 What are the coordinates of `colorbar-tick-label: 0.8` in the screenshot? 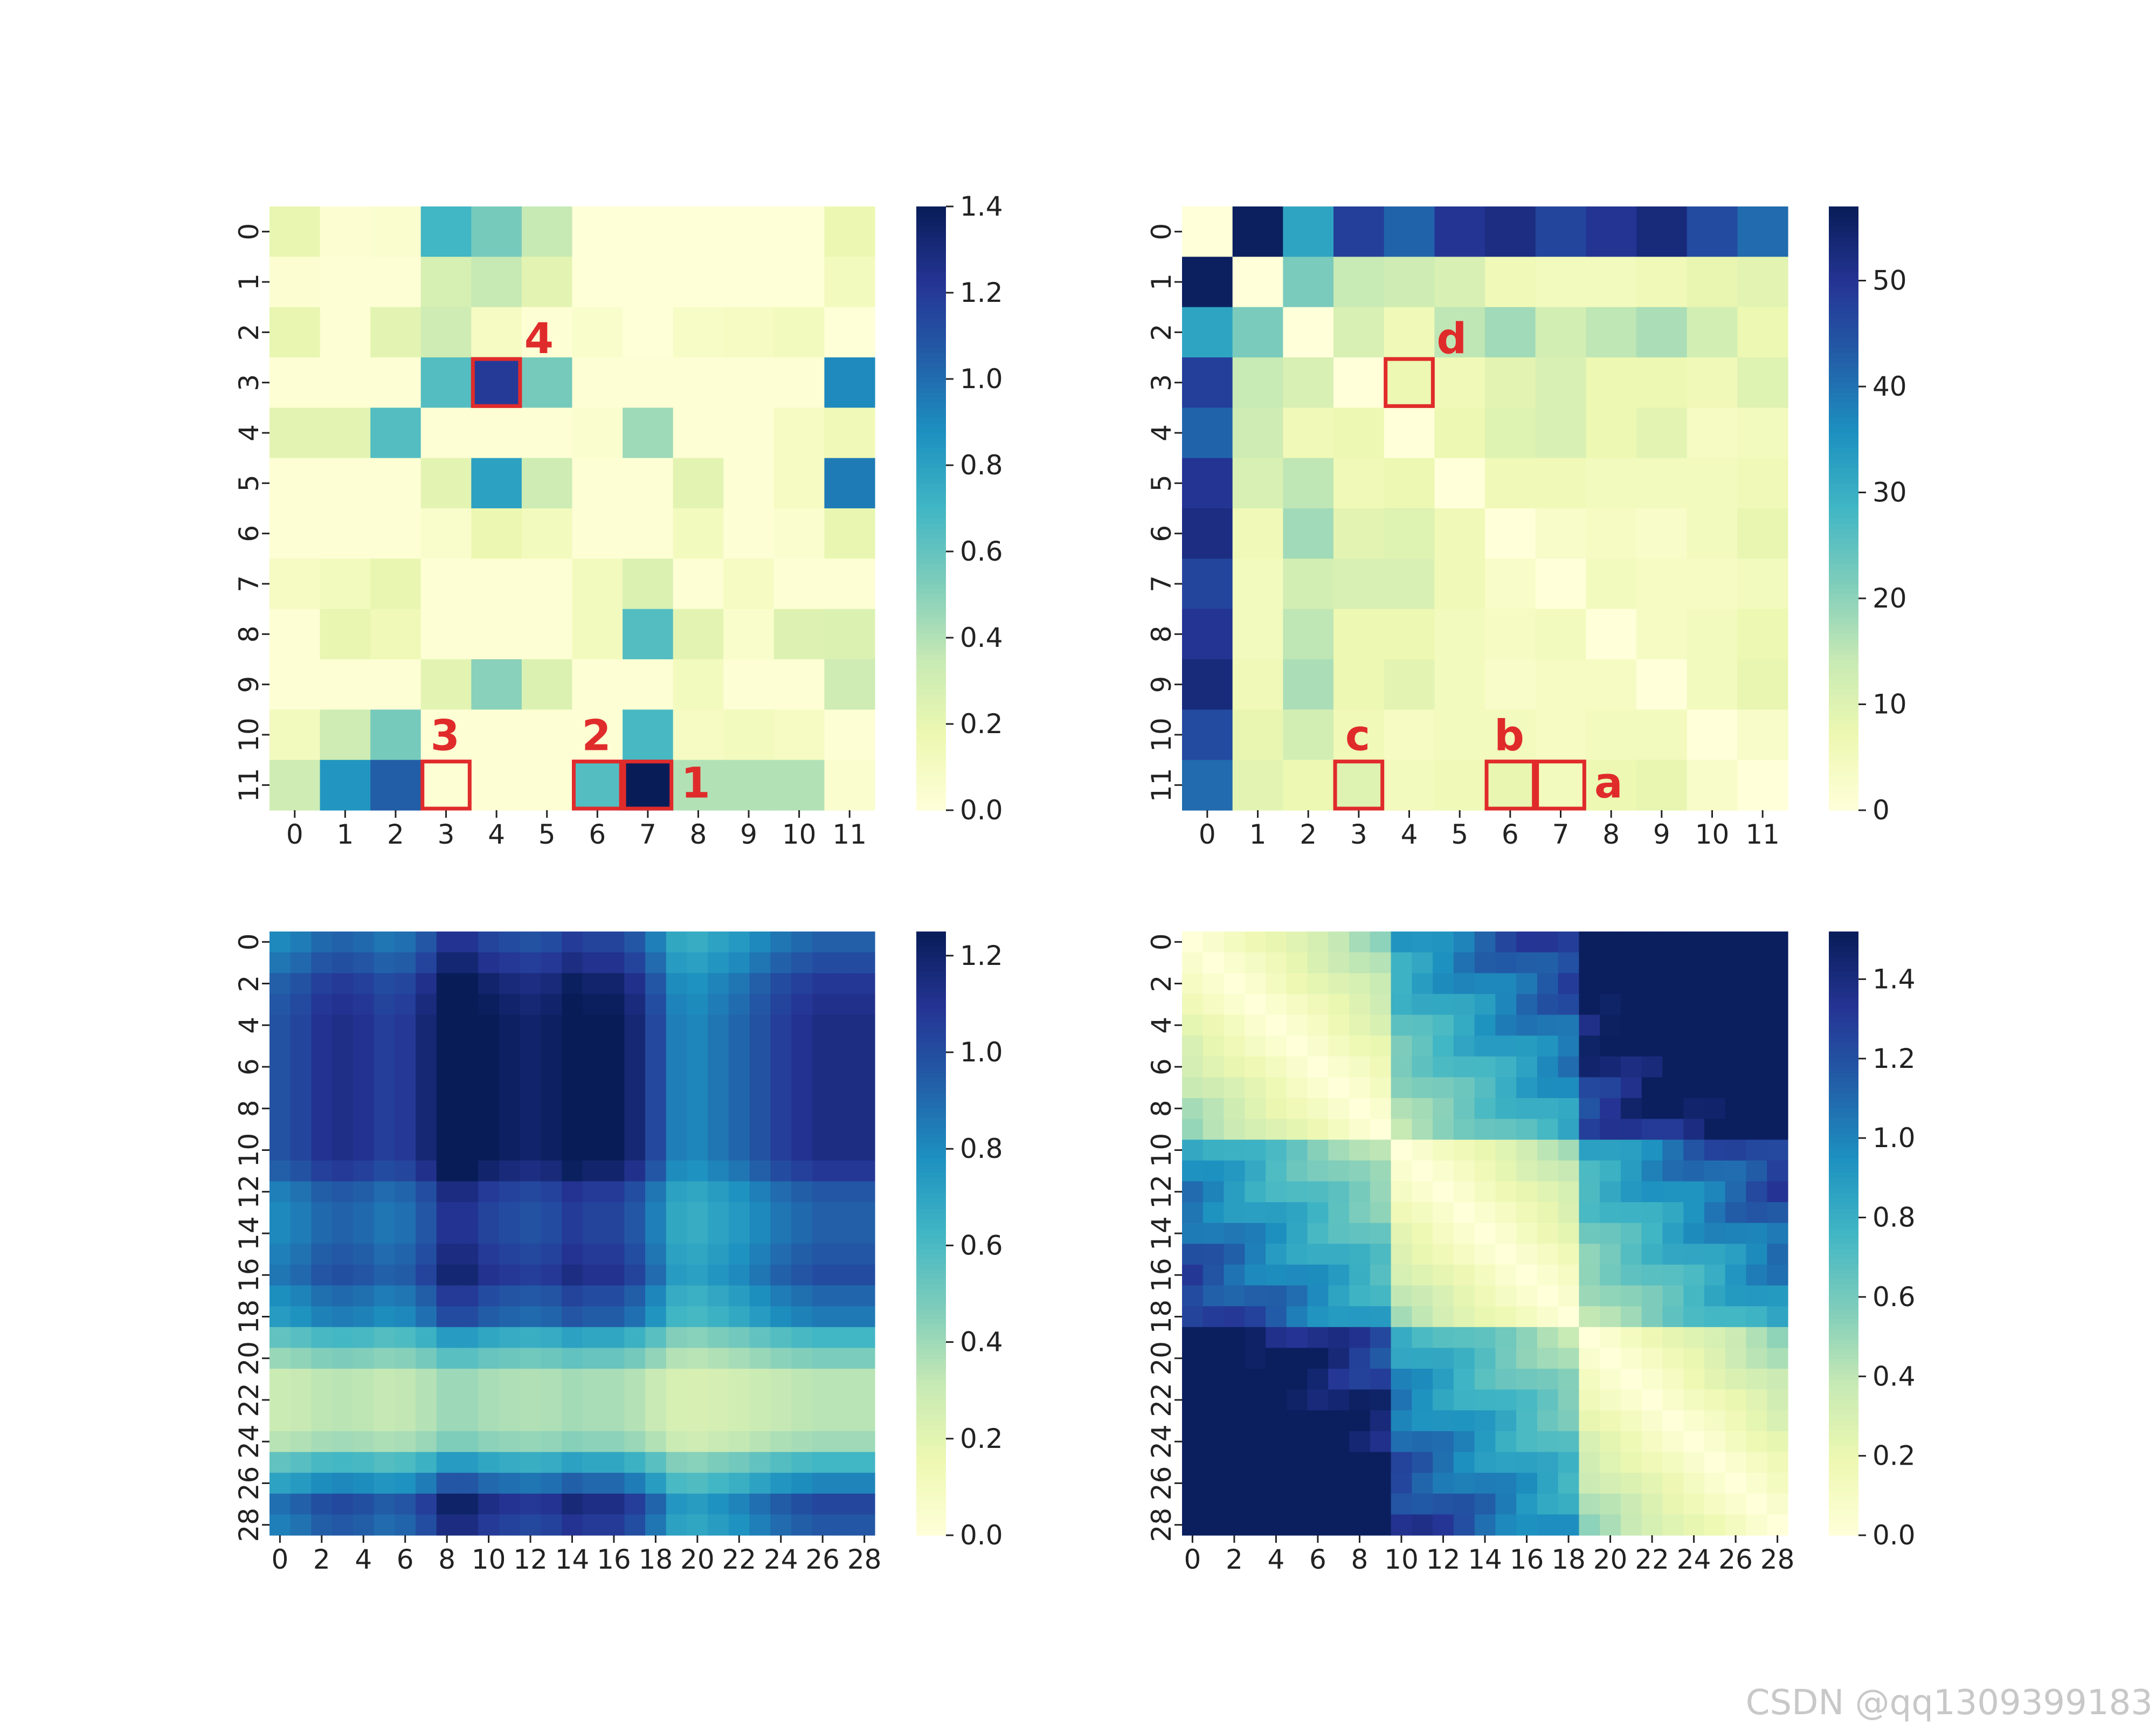 It's located at (981, 1148).